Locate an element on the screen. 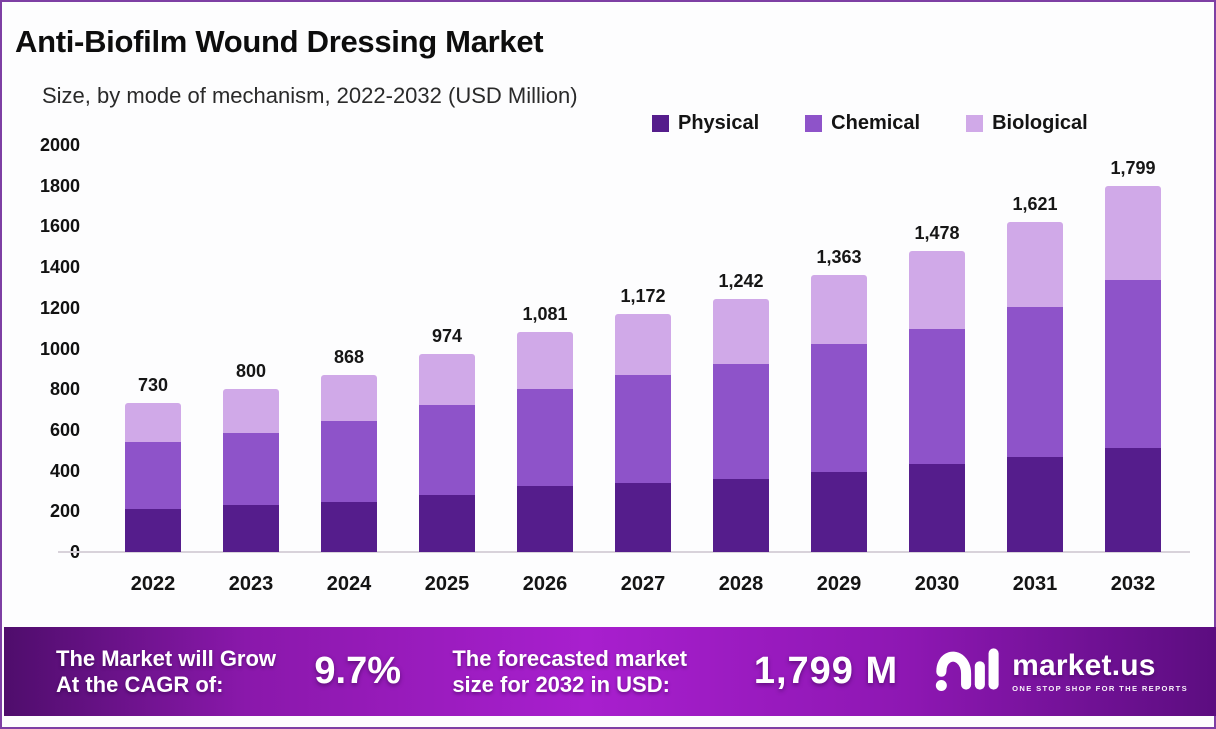 This screenshot has height=729, width=1216. bar-total-label-2028: 1,242 is located at coordinates (741, 281).